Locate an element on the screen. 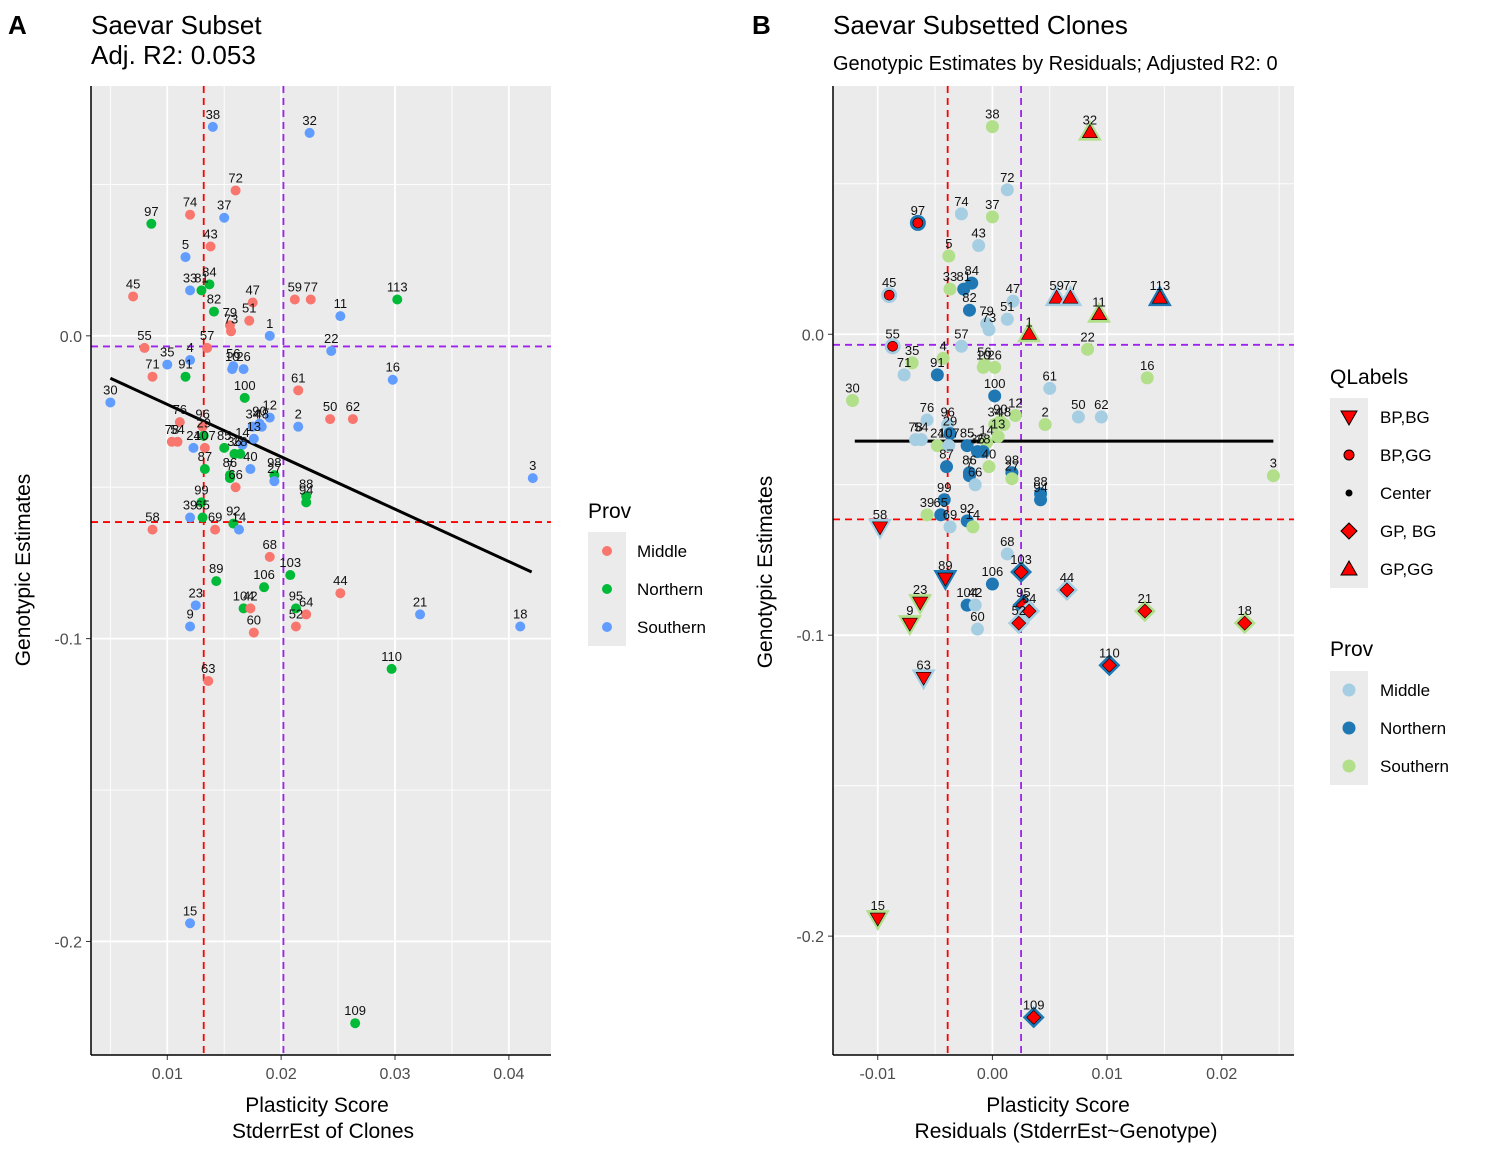 This screenshot has height=1155, width=1485. point-label: 107 is located at coordinates (205, 435).